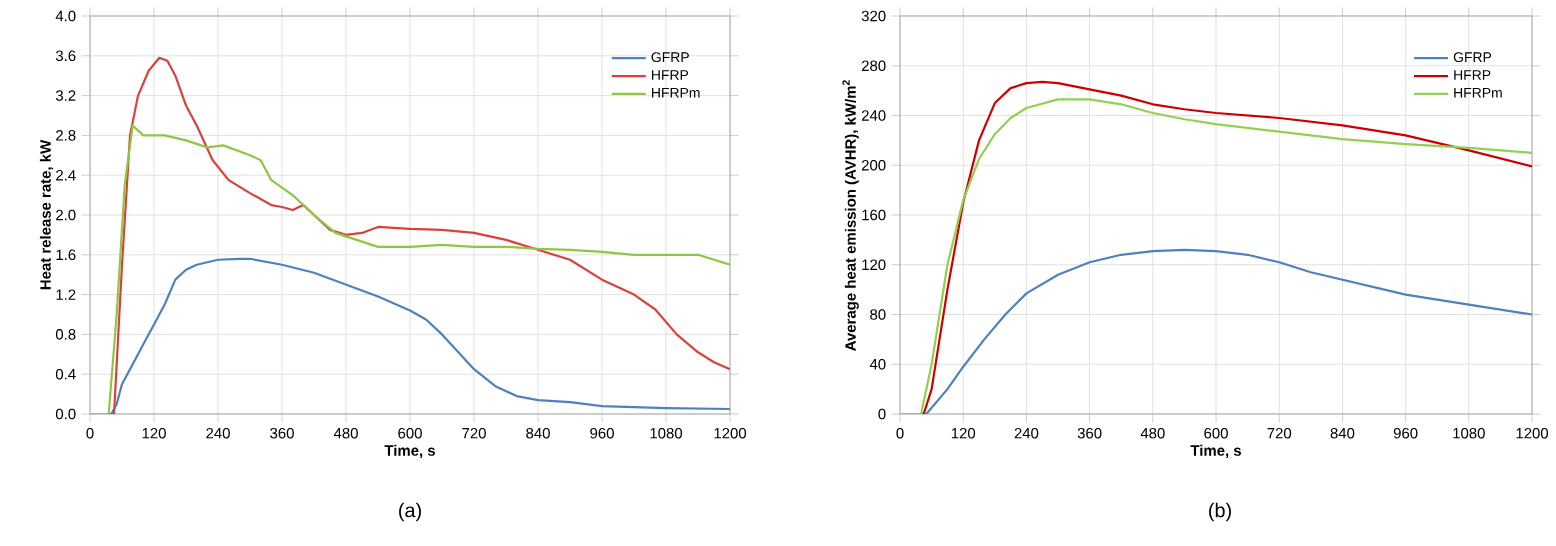  Describe the element at coordinates (410, 512) in the screenshot. I see `text: (a)` at that location.